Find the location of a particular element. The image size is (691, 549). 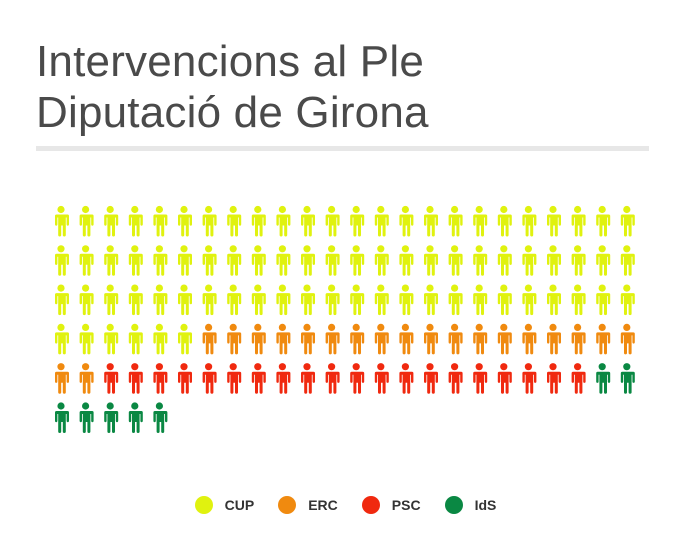

legend-label: ERC is located at coordinates (323, 505).